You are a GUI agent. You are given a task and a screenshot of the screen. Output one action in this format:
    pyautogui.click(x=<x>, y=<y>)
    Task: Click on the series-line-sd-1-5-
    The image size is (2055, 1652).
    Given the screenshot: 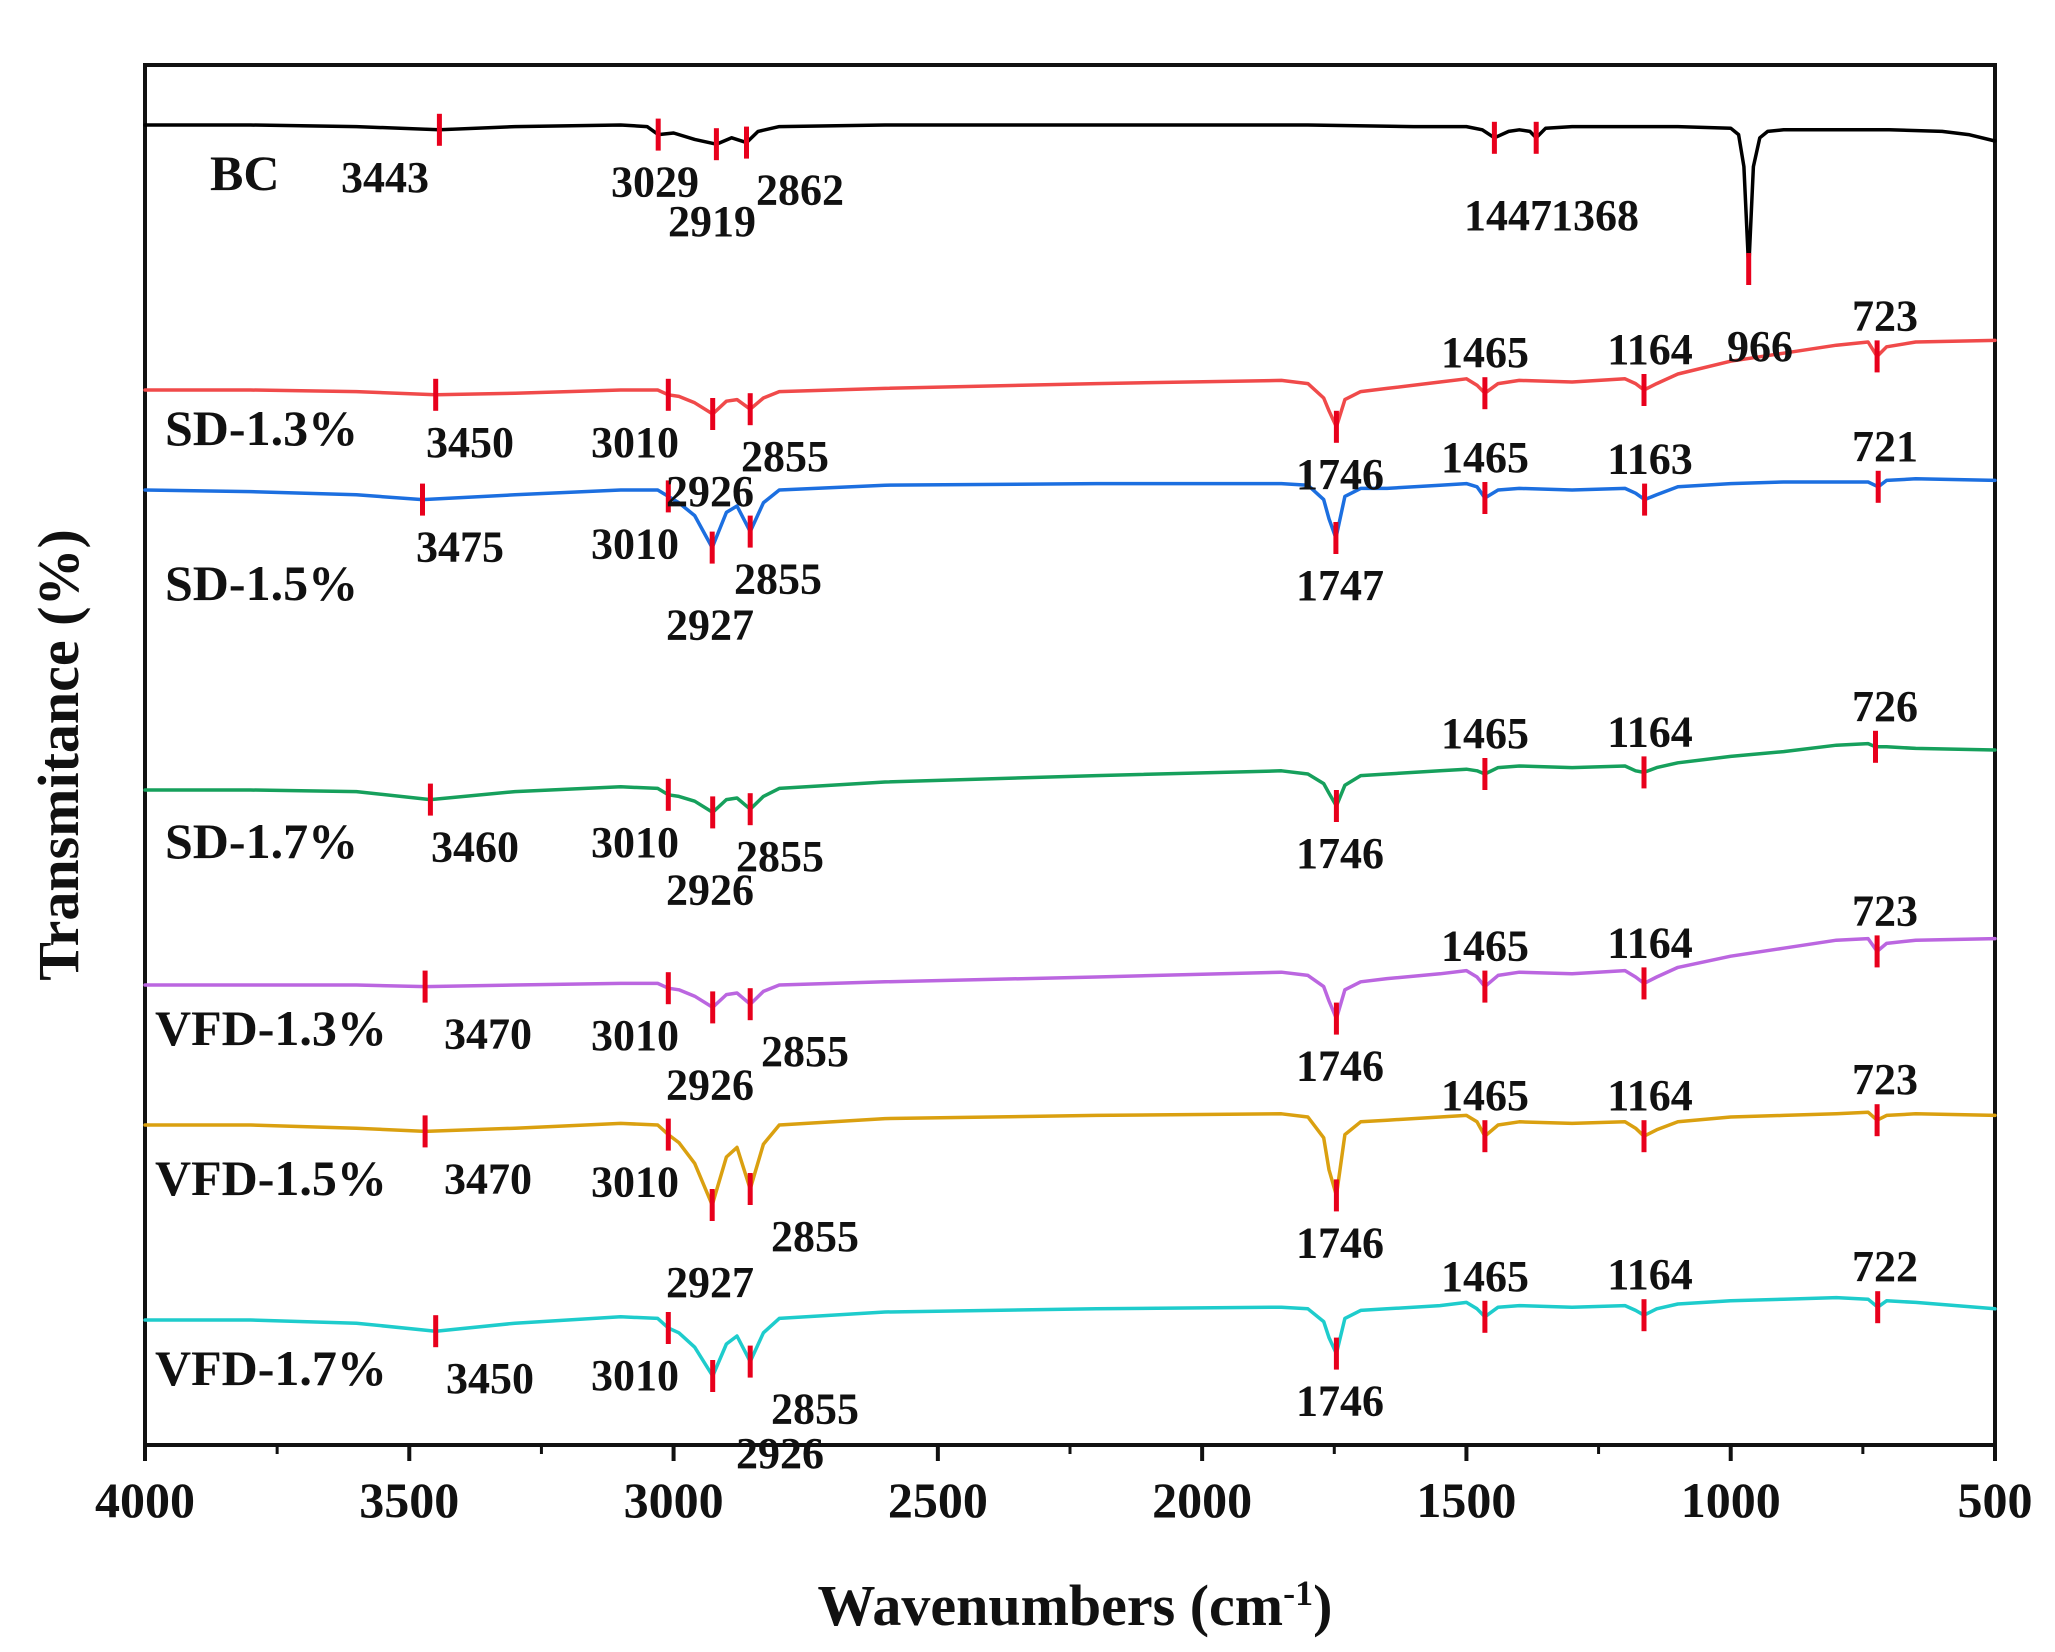 What is the action you would take?
    pyautogui.click(x=1070, y=513)
    